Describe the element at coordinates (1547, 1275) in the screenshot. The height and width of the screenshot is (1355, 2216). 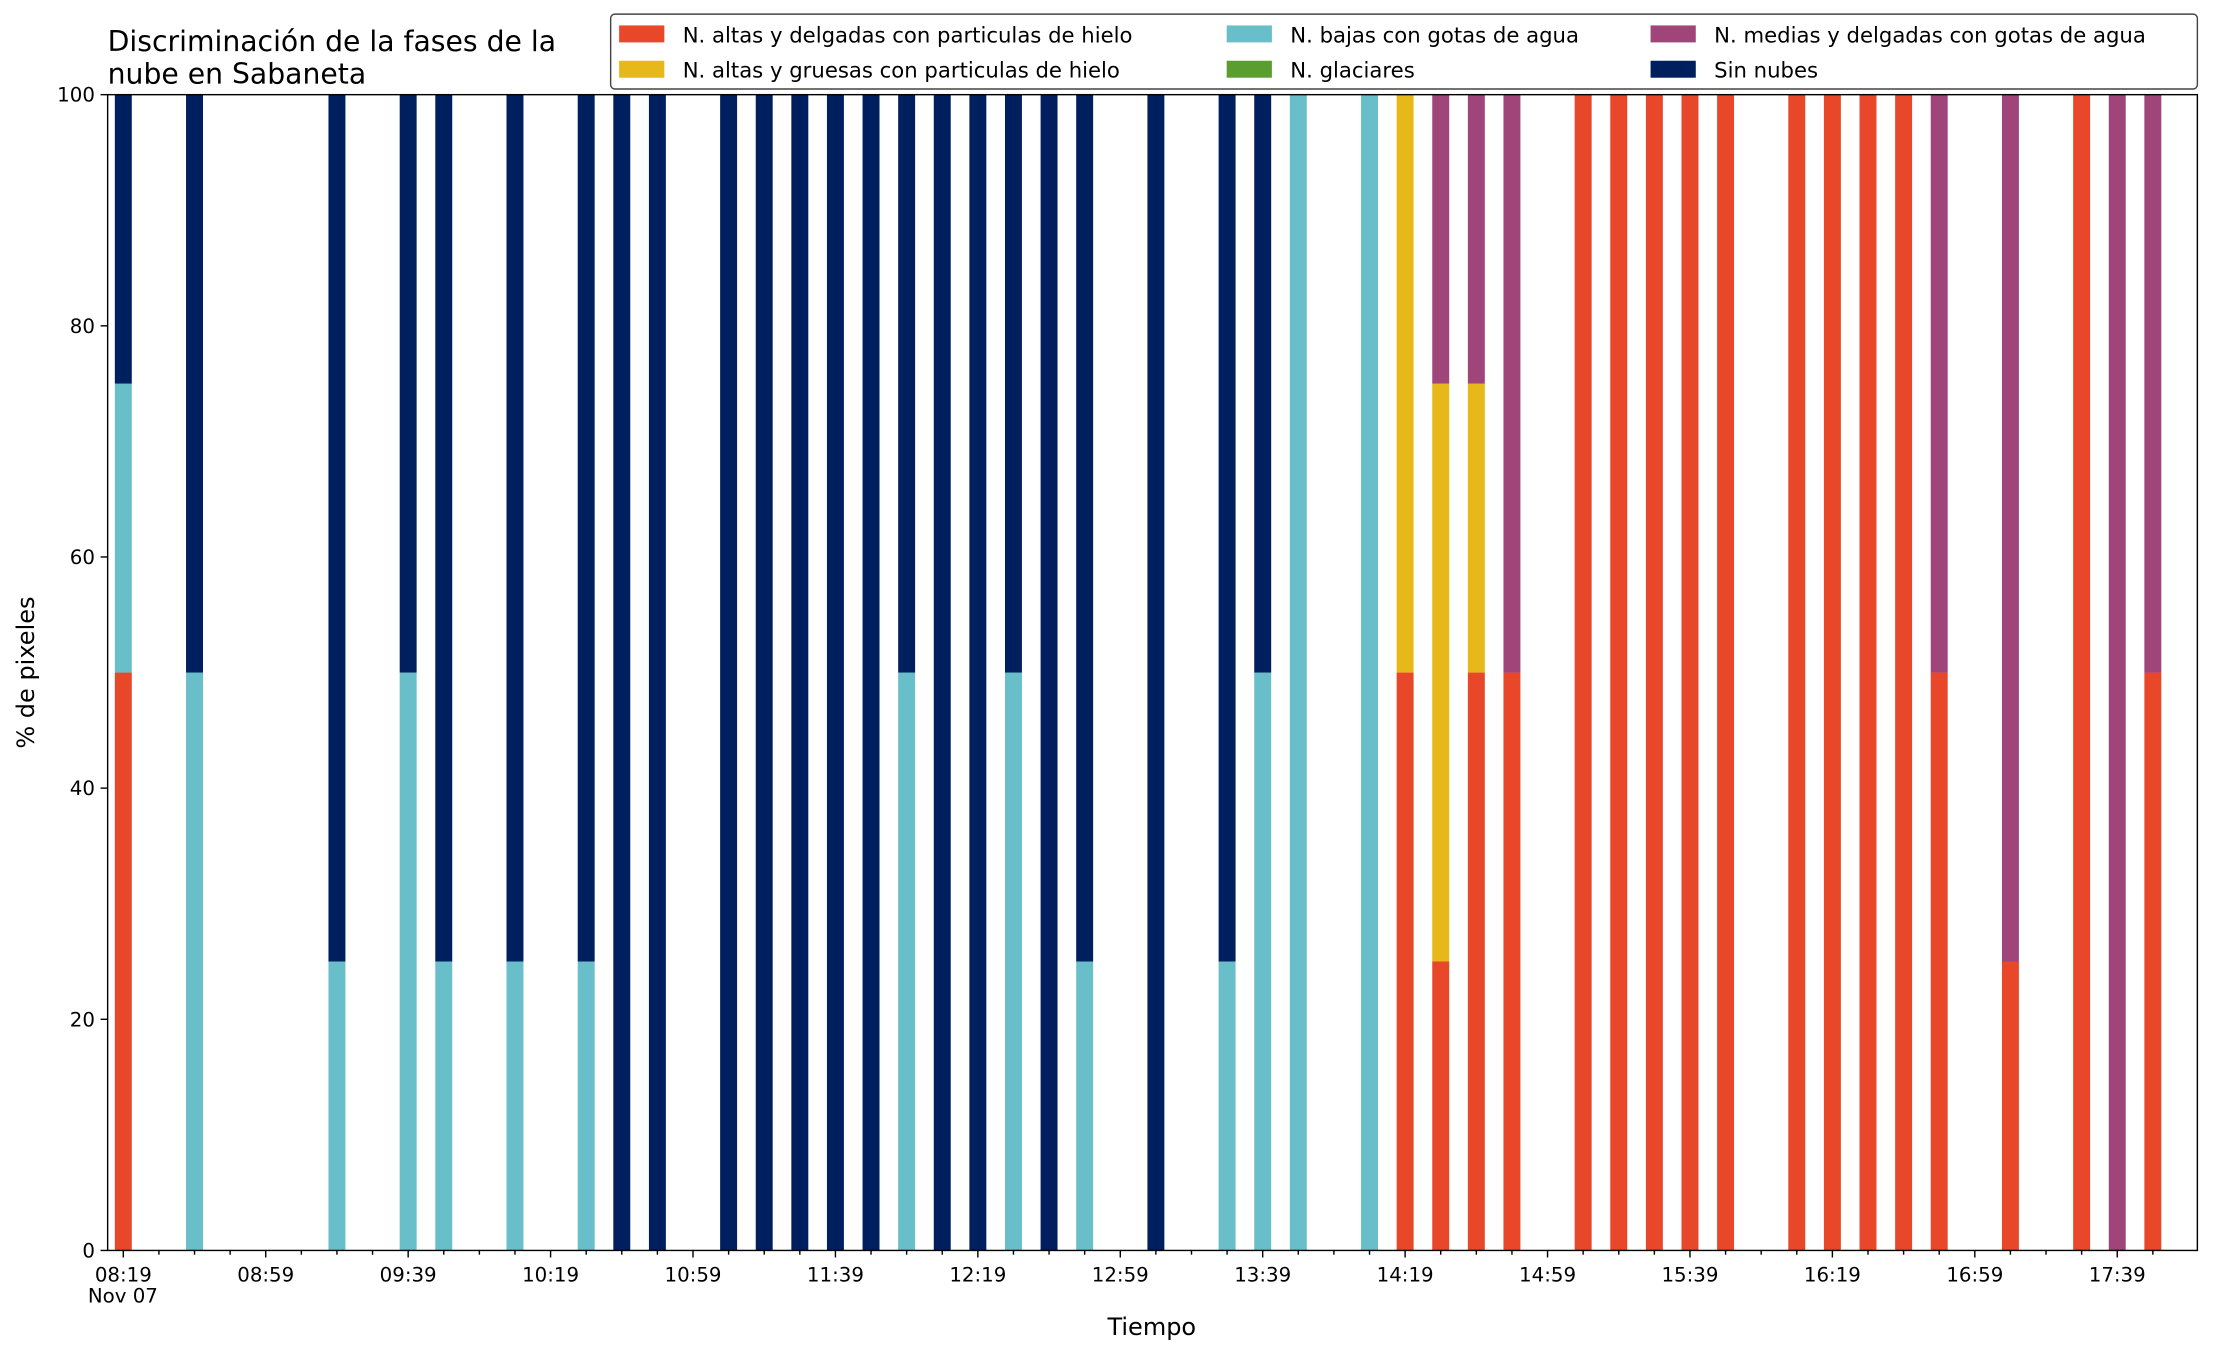
I see `x-tick-label: 14:59` at that location.